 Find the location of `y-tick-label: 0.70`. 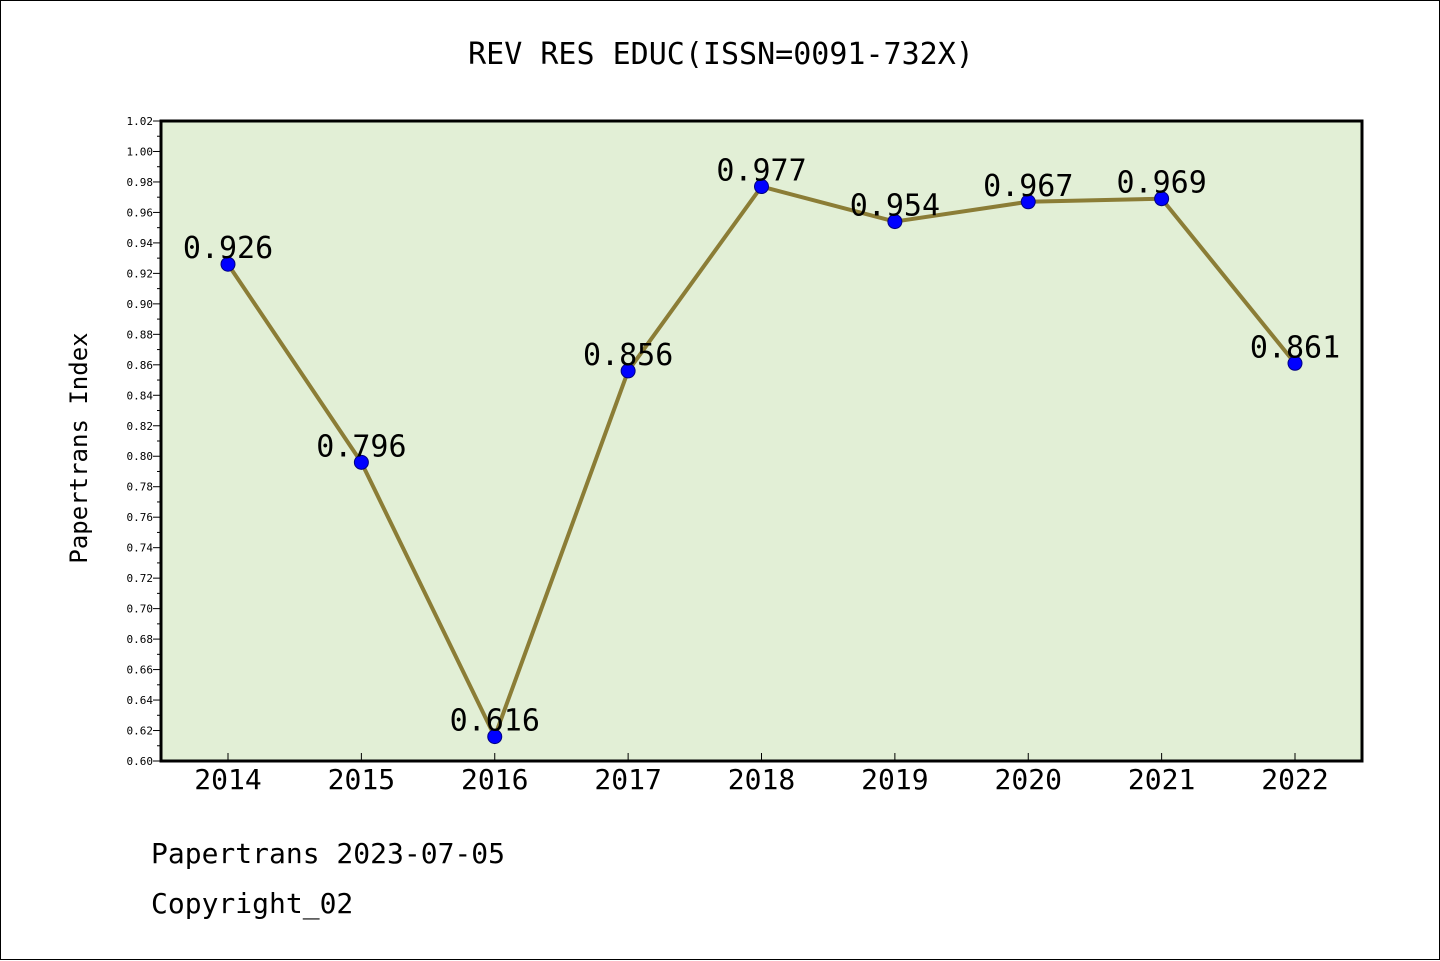

y-tick-label: 0.70 is located at coordinates (140, 609).